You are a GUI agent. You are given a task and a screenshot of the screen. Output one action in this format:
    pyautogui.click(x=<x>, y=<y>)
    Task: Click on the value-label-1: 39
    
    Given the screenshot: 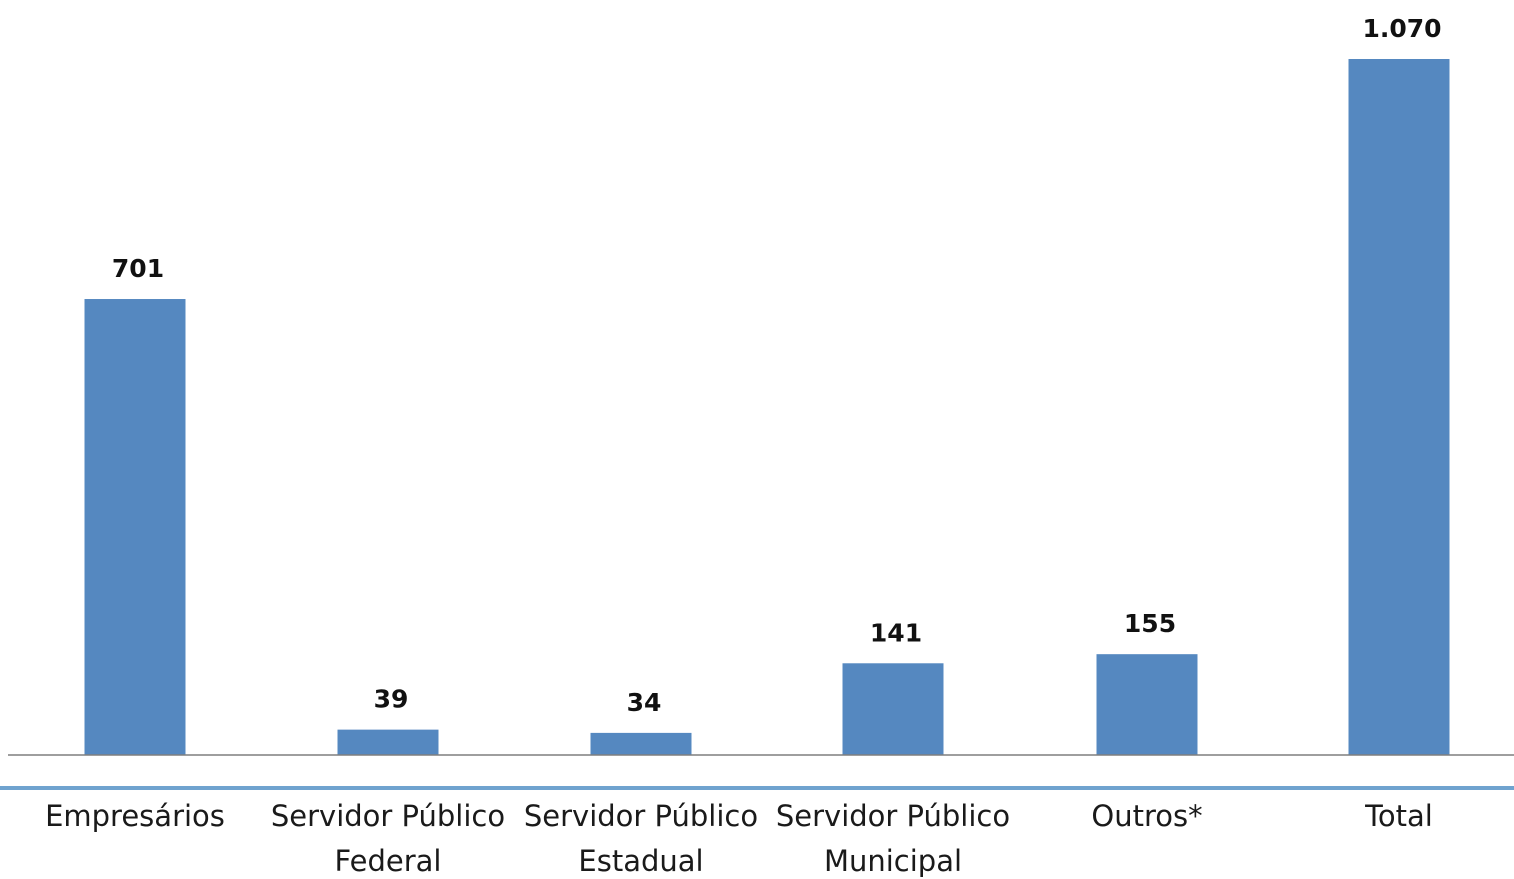 What is the action you would take?
    pyautogui.click(x=391, y=699)
    